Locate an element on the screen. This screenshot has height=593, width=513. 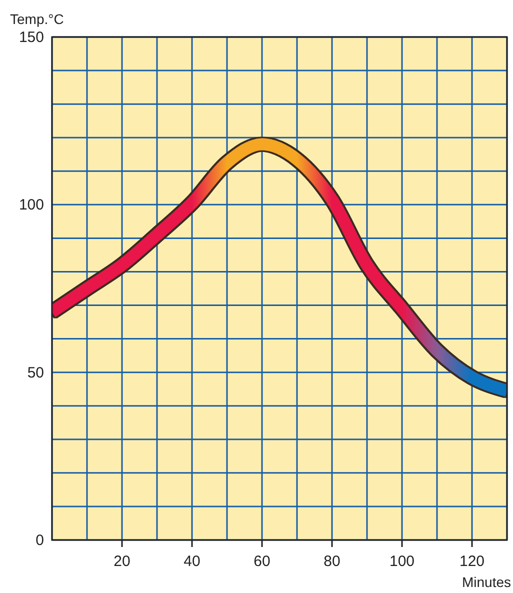
x-tick-label: 60 is located at coordinates (262, 561).